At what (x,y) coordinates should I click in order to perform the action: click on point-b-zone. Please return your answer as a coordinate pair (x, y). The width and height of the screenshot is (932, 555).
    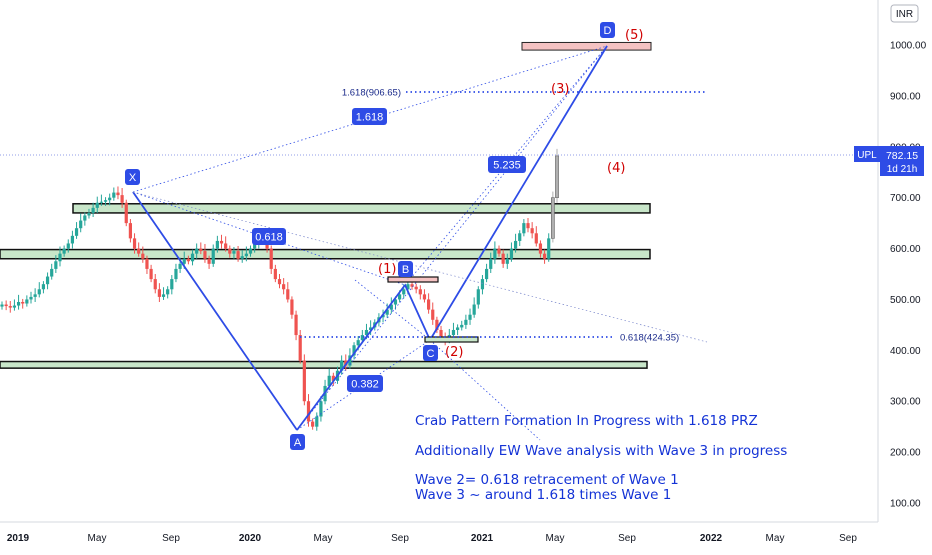
    Looking at the image, I should click on (413, 279).